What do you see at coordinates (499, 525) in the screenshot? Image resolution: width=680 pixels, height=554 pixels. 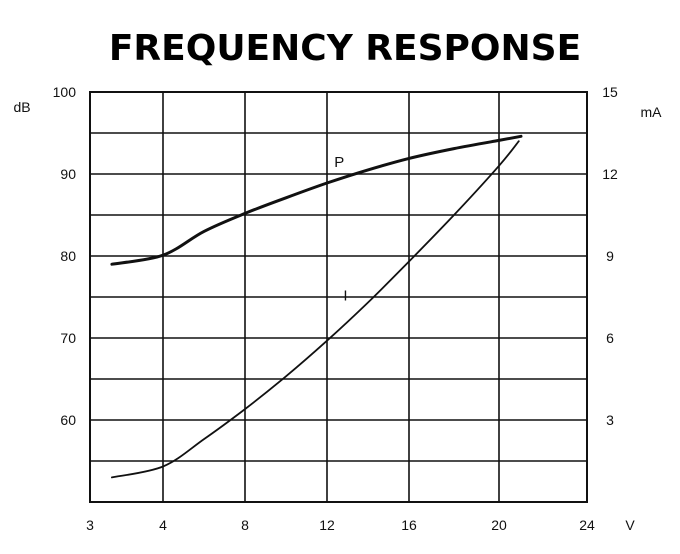 I see `x-tick-label: 20` at bounding box center [499, 525].